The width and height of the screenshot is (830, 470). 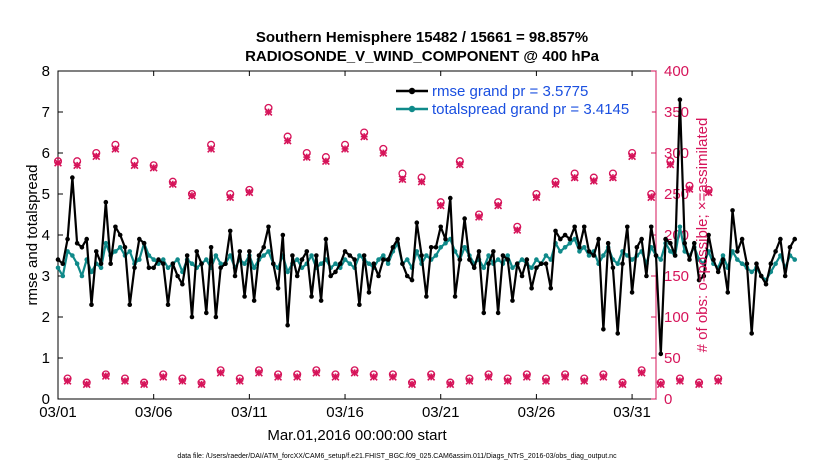 What do you see at coordinates (46, 194) in the screenshot?
I see `y-tick-label: 5` at bounding box center [46, 194].